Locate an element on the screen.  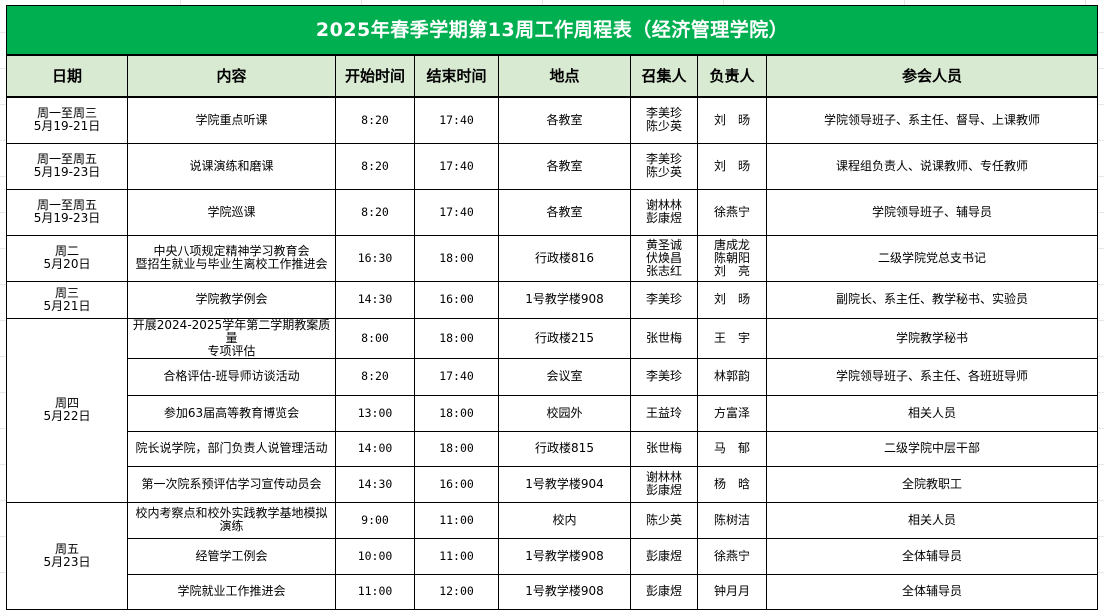
owner-cell: 马 郁 is located at coordinates (732, 448).